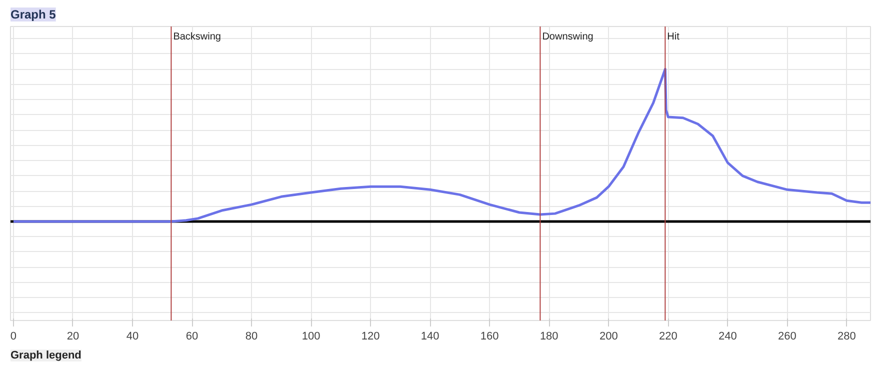  What do you see at coordinates (608, 336) in the screenshot?
I see `x-tick-label: 200` at bounding box center [608, 336].